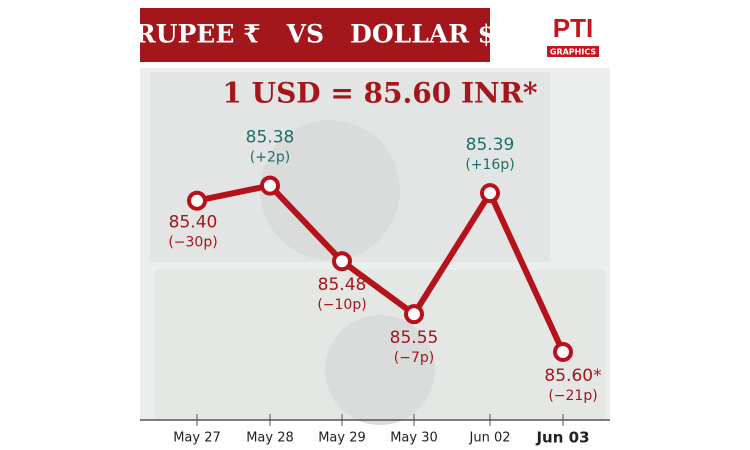 The width and height of the screenshot is (750, 450). I want to click on title-band, so click(315, 35).